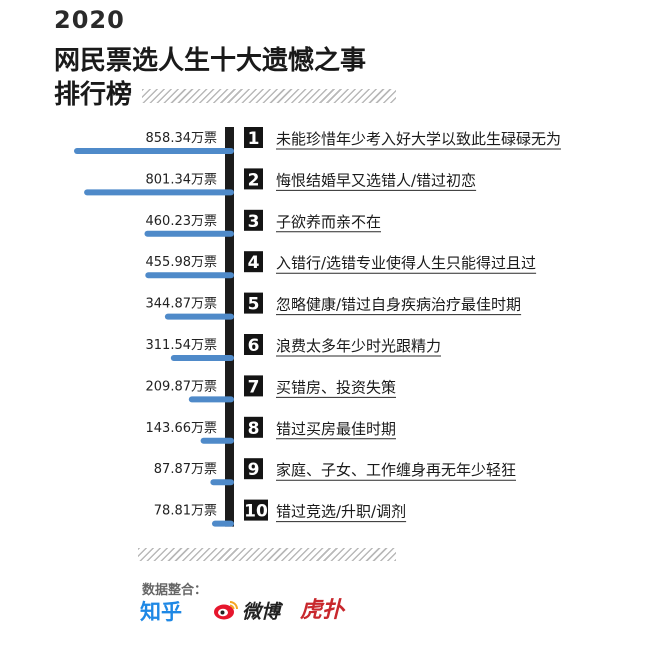 This screenshot has width=651, height=653. What do you see at coordinates (210, 61) in the screenshot?
I see `chart-title-line1: 网民票选人生十大遗憾之事` at bounding box center [210, 61].